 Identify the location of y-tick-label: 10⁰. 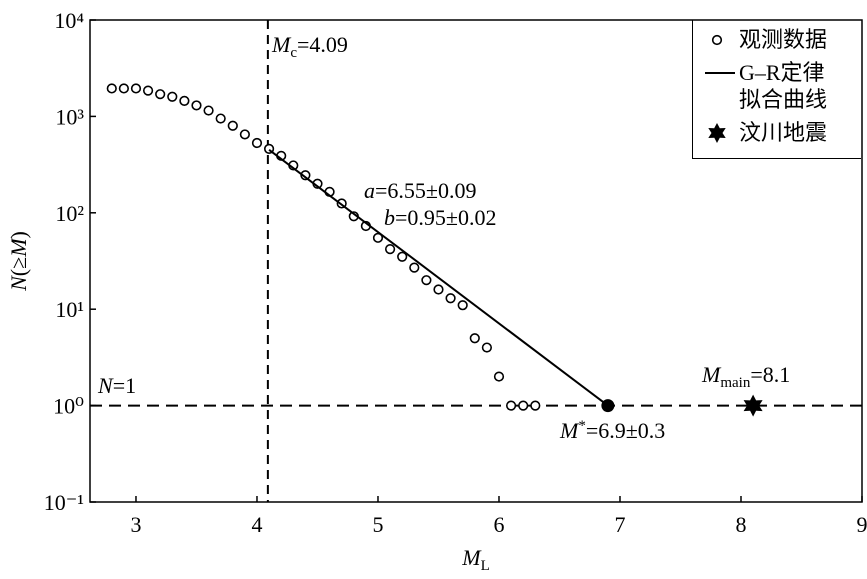
(68, 406).